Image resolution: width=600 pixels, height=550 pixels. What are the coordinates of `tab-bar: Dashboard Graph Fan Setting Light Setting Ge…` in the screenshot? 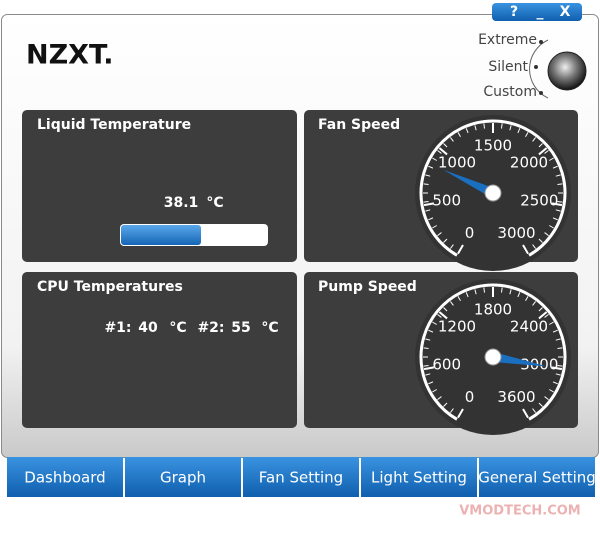 It's located at (301, 477).